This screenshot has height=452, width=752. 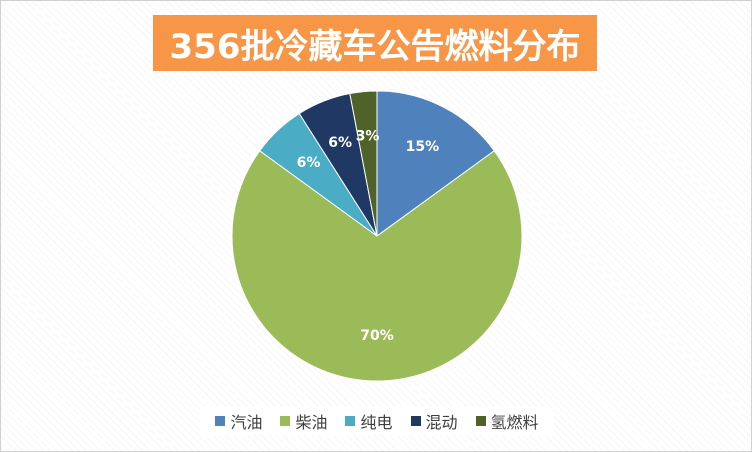 I want to click on pie-labels: 15%70%6%6% 3%, so click(x=368, y=236).